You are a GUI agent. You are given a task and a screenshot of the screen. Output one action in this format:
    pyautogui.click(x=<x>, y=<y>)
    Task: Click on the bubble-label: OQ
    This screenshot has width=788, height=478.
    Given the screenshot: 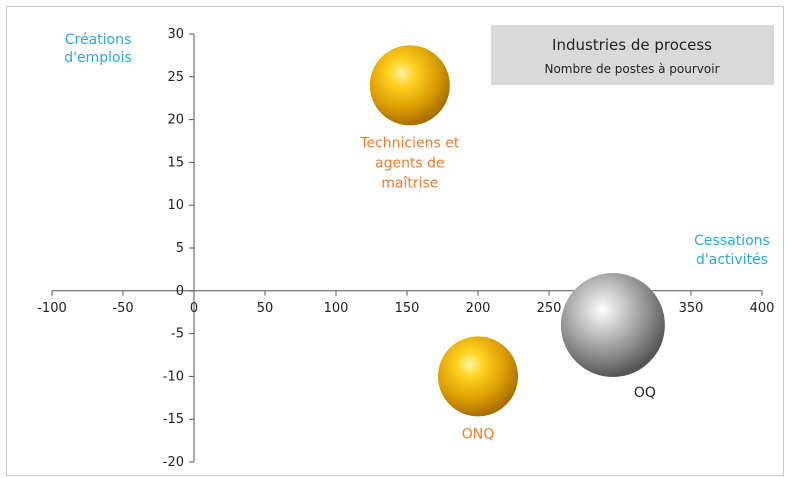 What is the action you would take?
    pyautogui.click(x=645, y=393)
    